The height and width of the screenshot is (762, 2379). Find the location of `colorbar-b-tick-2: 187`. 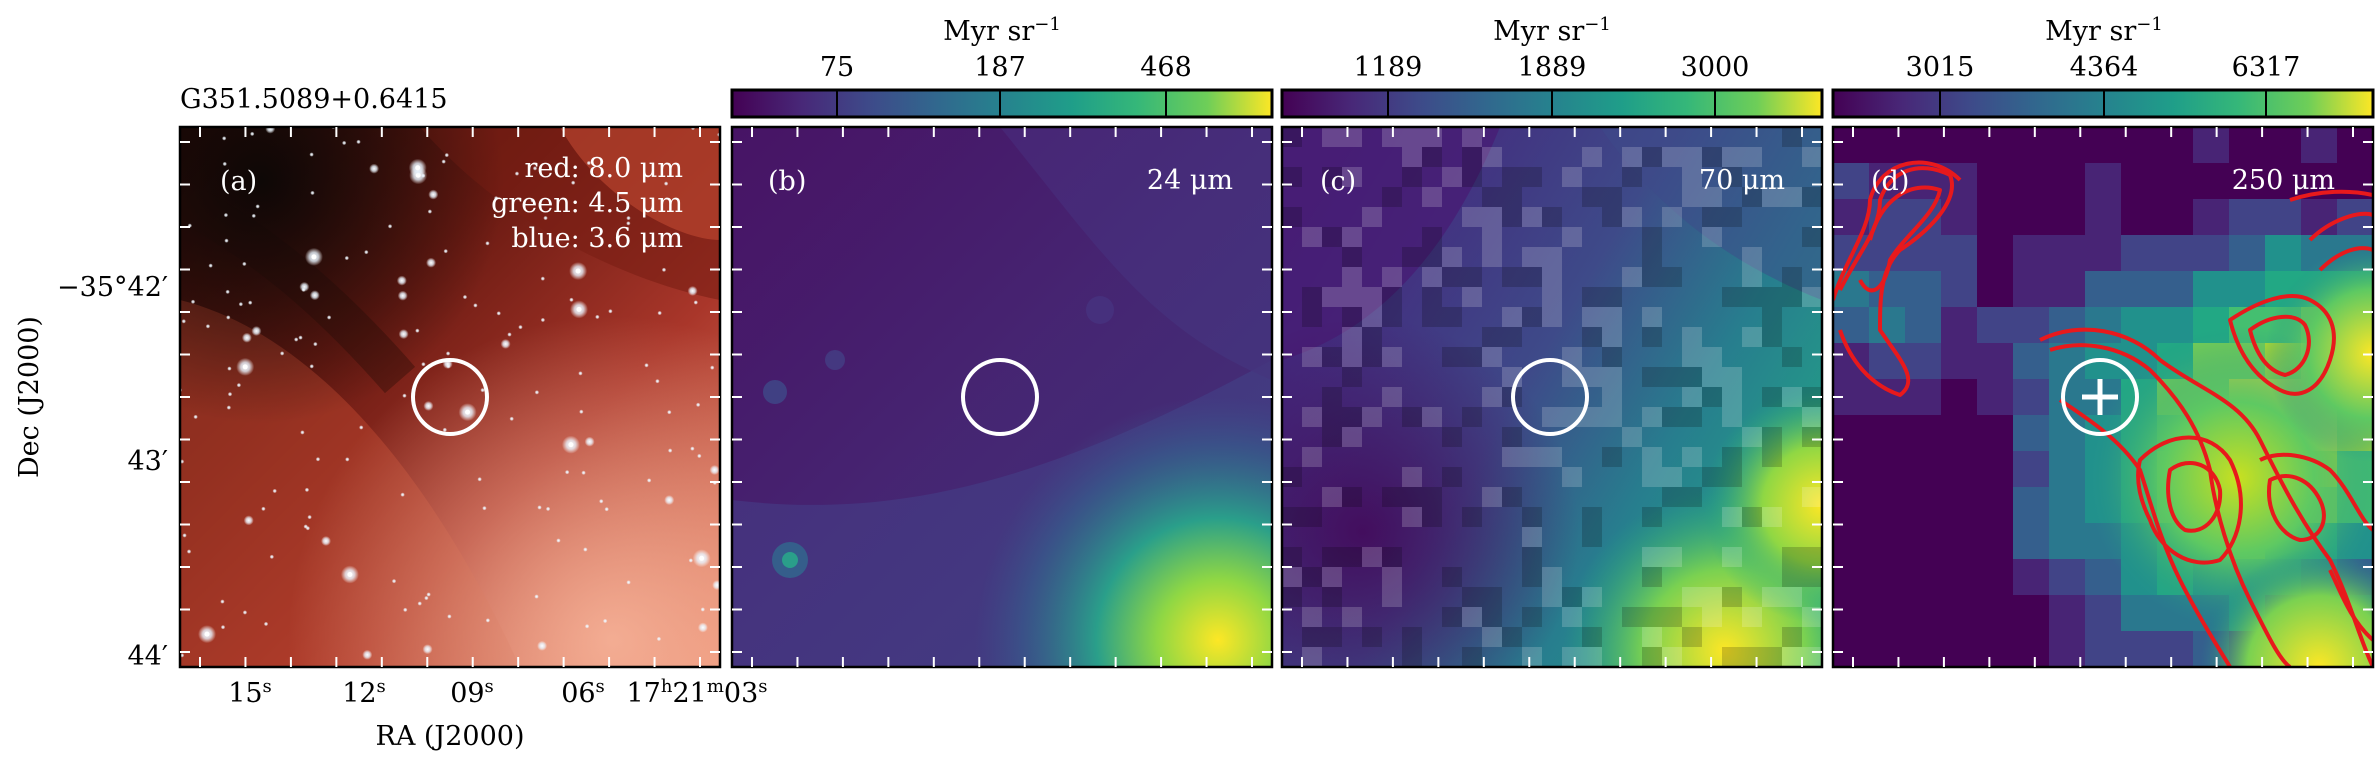

colorbar-b-tick-2: 187 is located at coordinates (1000, 67).